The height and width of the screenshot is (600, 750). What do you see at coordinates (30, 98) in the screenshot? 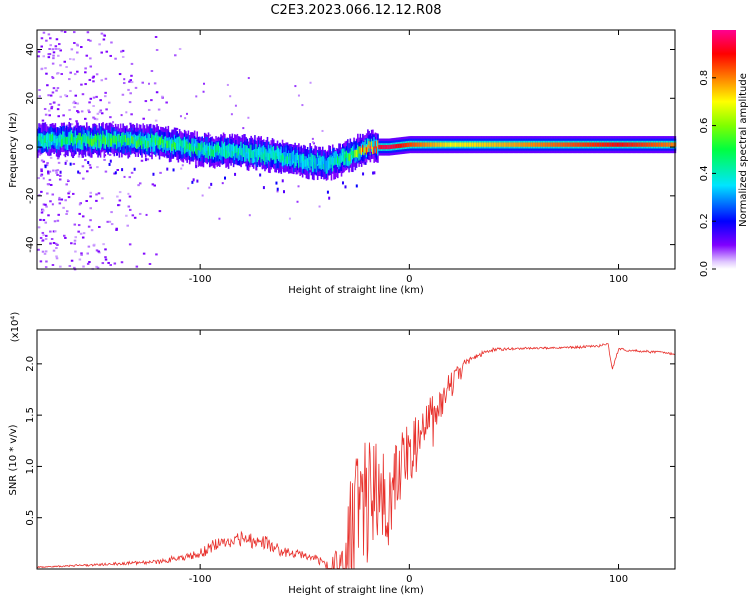
I see `y-tick-label: 20` at bounding box center [30, 98].